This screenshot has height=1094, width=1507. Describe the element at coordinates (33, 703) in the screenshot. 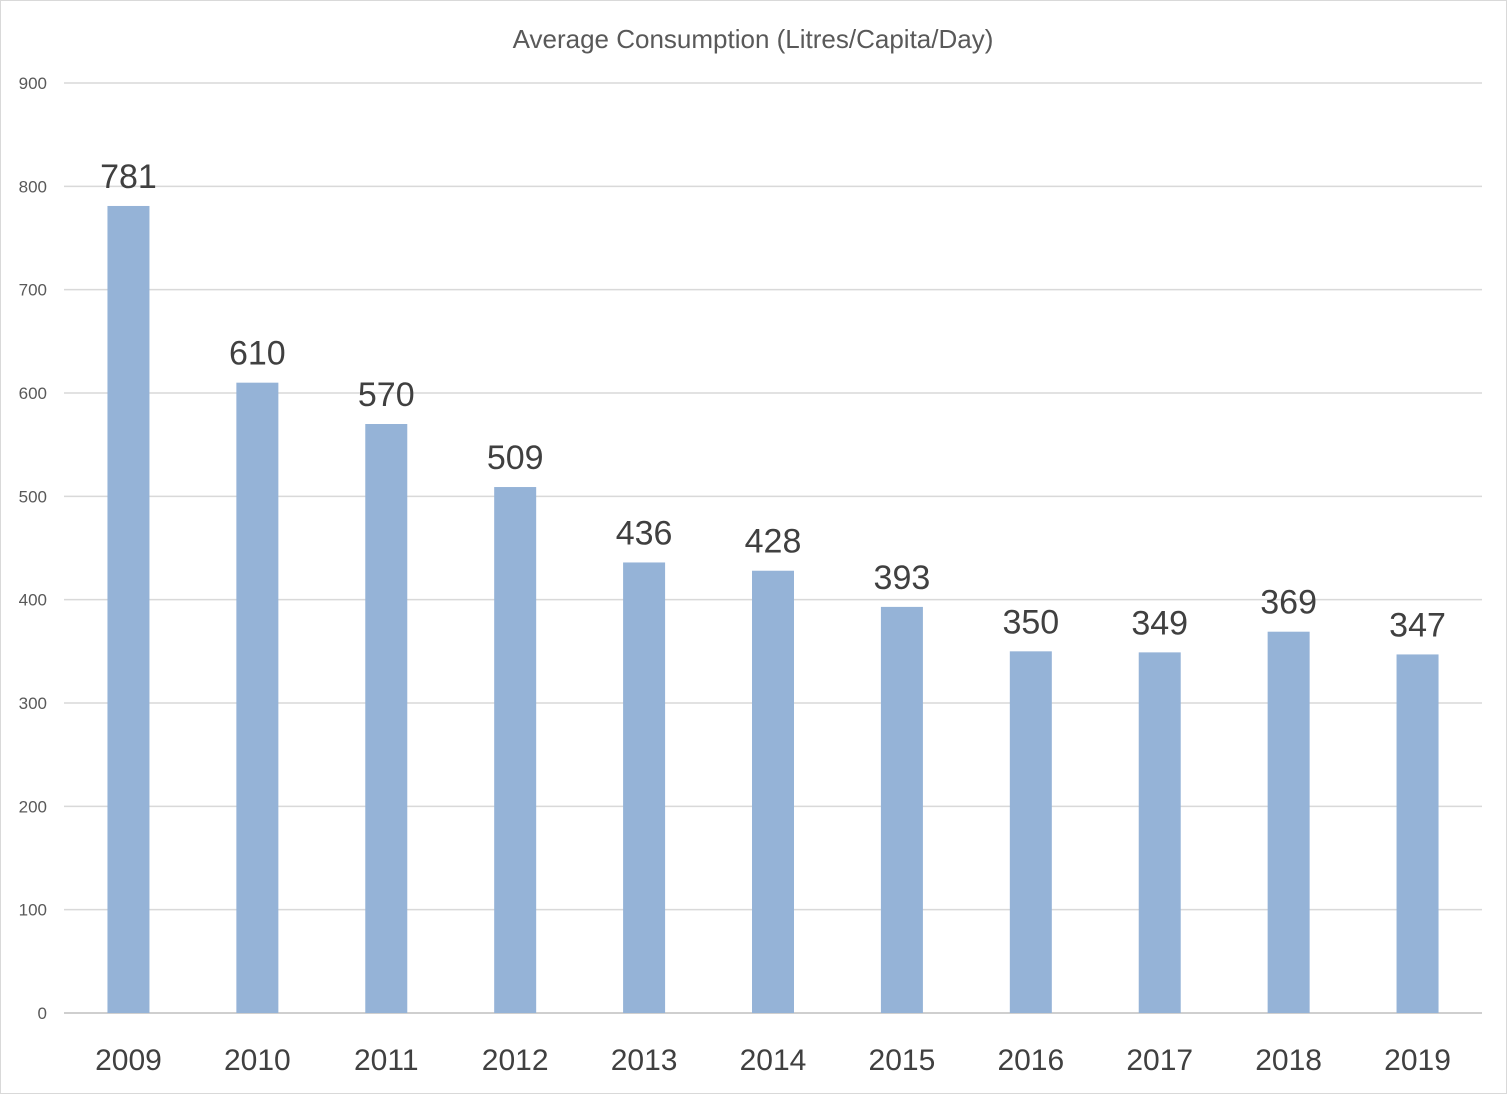

I see `y-tick-label: 300` at that location.